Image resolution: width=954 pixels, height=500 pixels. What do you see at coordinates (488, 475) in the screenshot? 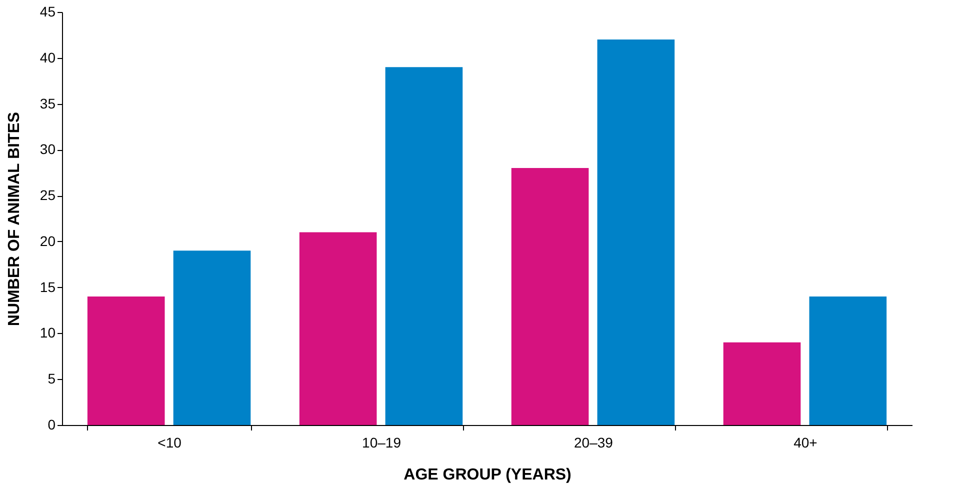
I see `x-axis-title: AGE GROUP (YEARS)` at bounding box center [488, 475].